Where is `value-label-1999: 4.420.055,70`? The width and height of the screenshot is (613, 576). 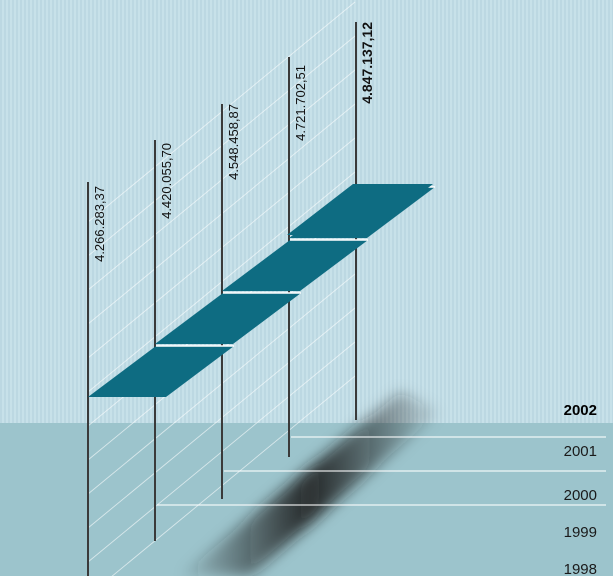 value-label-1999: 4.420.055,70 is located at coordinates (166, 181).